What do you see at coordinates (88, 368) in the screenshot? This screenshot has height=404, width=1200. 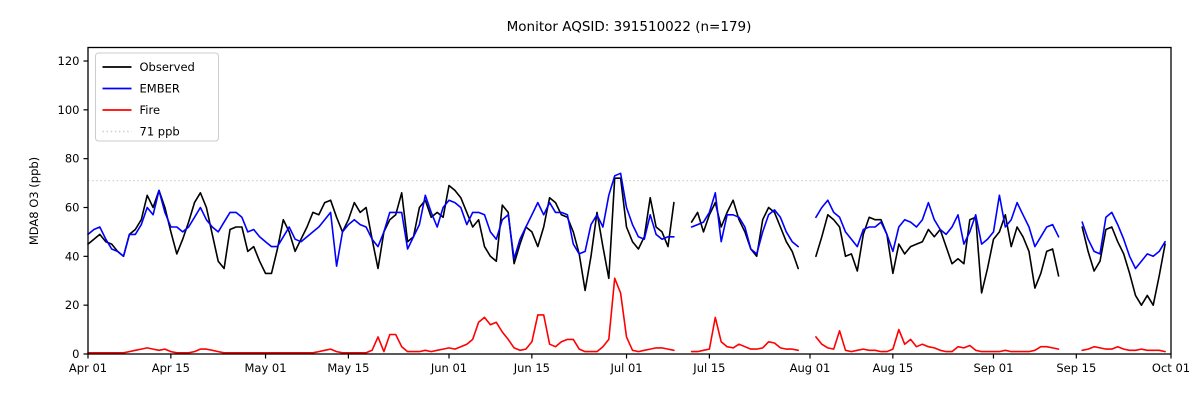 I see `x-tick-label: Apr 01` at bounding box center [88, 368].